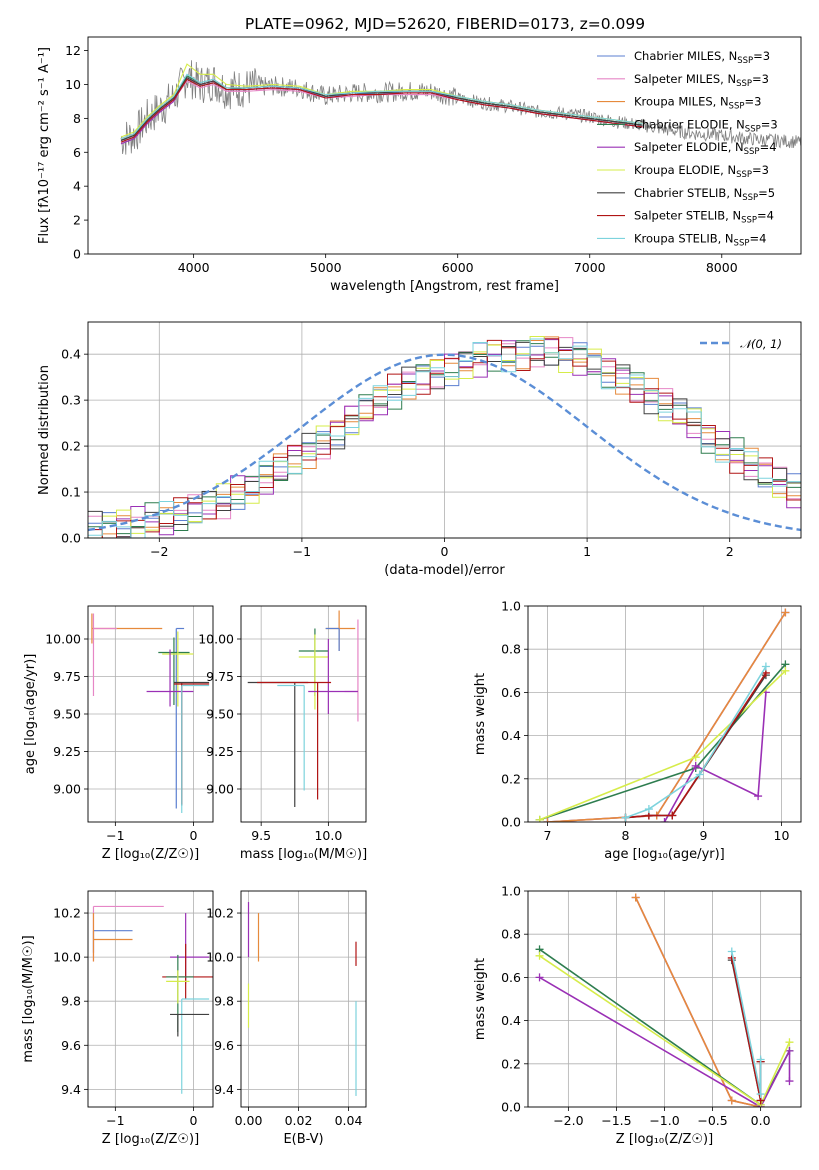 The image size is (819, 1170). I want to click on weight_vs_age-ylabel: mass weight, so click(480, 714).